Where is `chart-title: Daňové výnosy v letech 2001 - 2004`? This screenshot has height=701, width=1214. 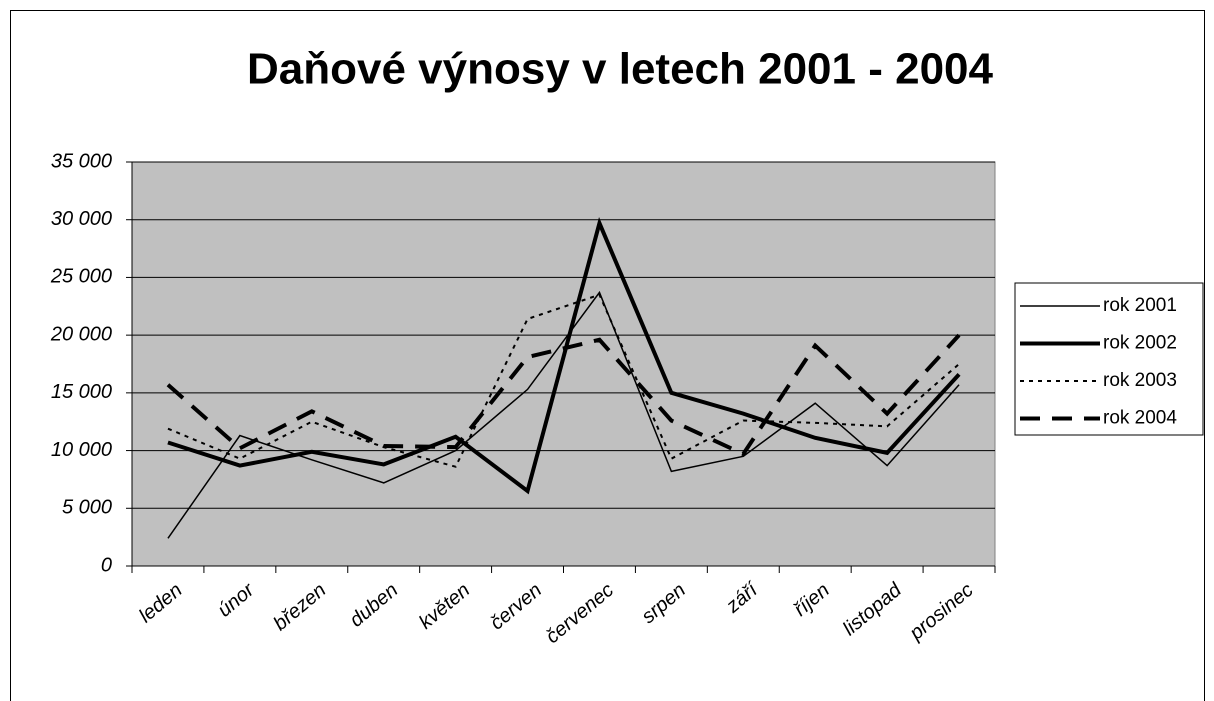 chart-title: Daňové výnosy v letech 2001 - 2004 is located at coordinates (620, 69).